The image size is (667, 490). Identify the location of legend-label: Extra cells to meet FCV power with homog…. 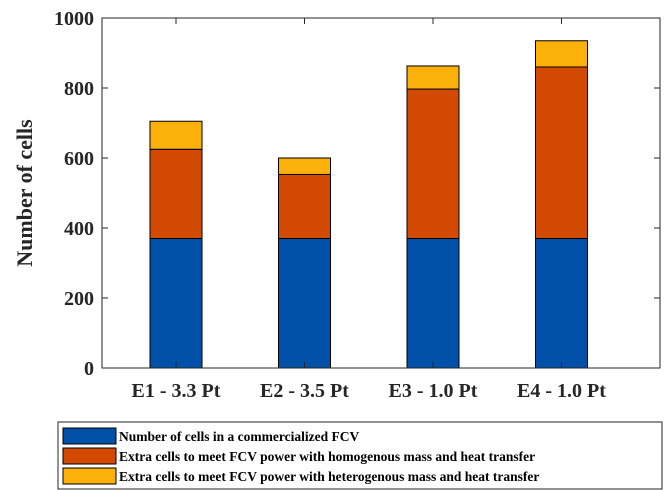
(327, 456).